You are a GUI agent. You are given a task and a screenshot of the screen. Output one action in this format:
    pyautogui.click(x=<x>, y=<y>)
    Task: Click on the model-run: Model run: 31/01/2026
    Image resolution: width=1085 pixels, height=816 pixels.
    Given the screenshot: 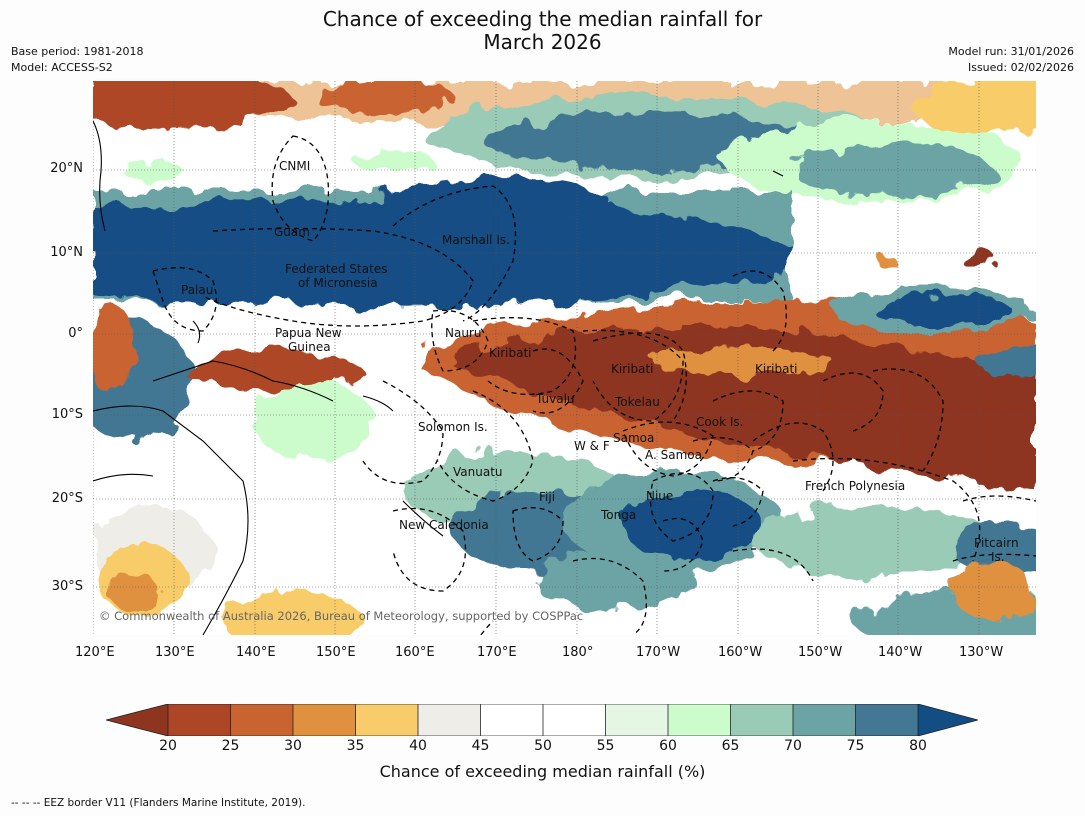 What is the action you would take?
    pyautogui.click(x=1011, y=51)
    